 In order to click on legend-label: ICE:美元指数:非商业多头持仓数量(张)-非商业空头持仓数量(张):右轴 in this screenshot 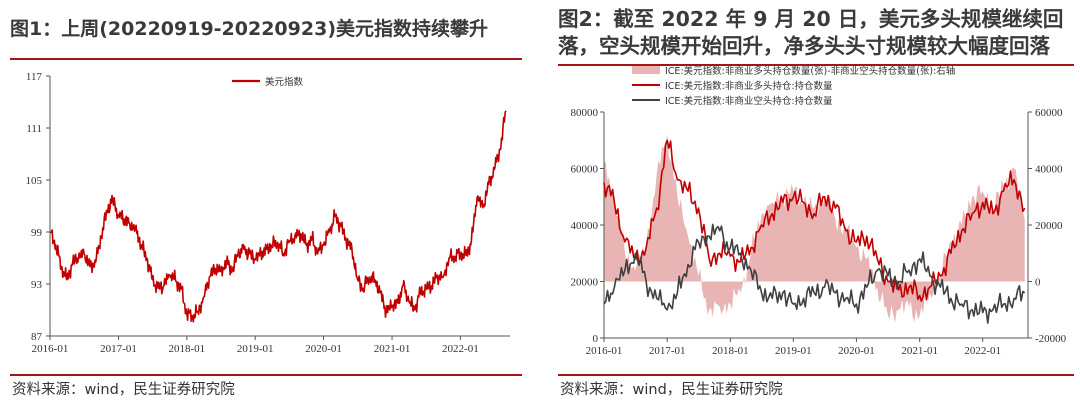, I will do `click(810, 71)`.